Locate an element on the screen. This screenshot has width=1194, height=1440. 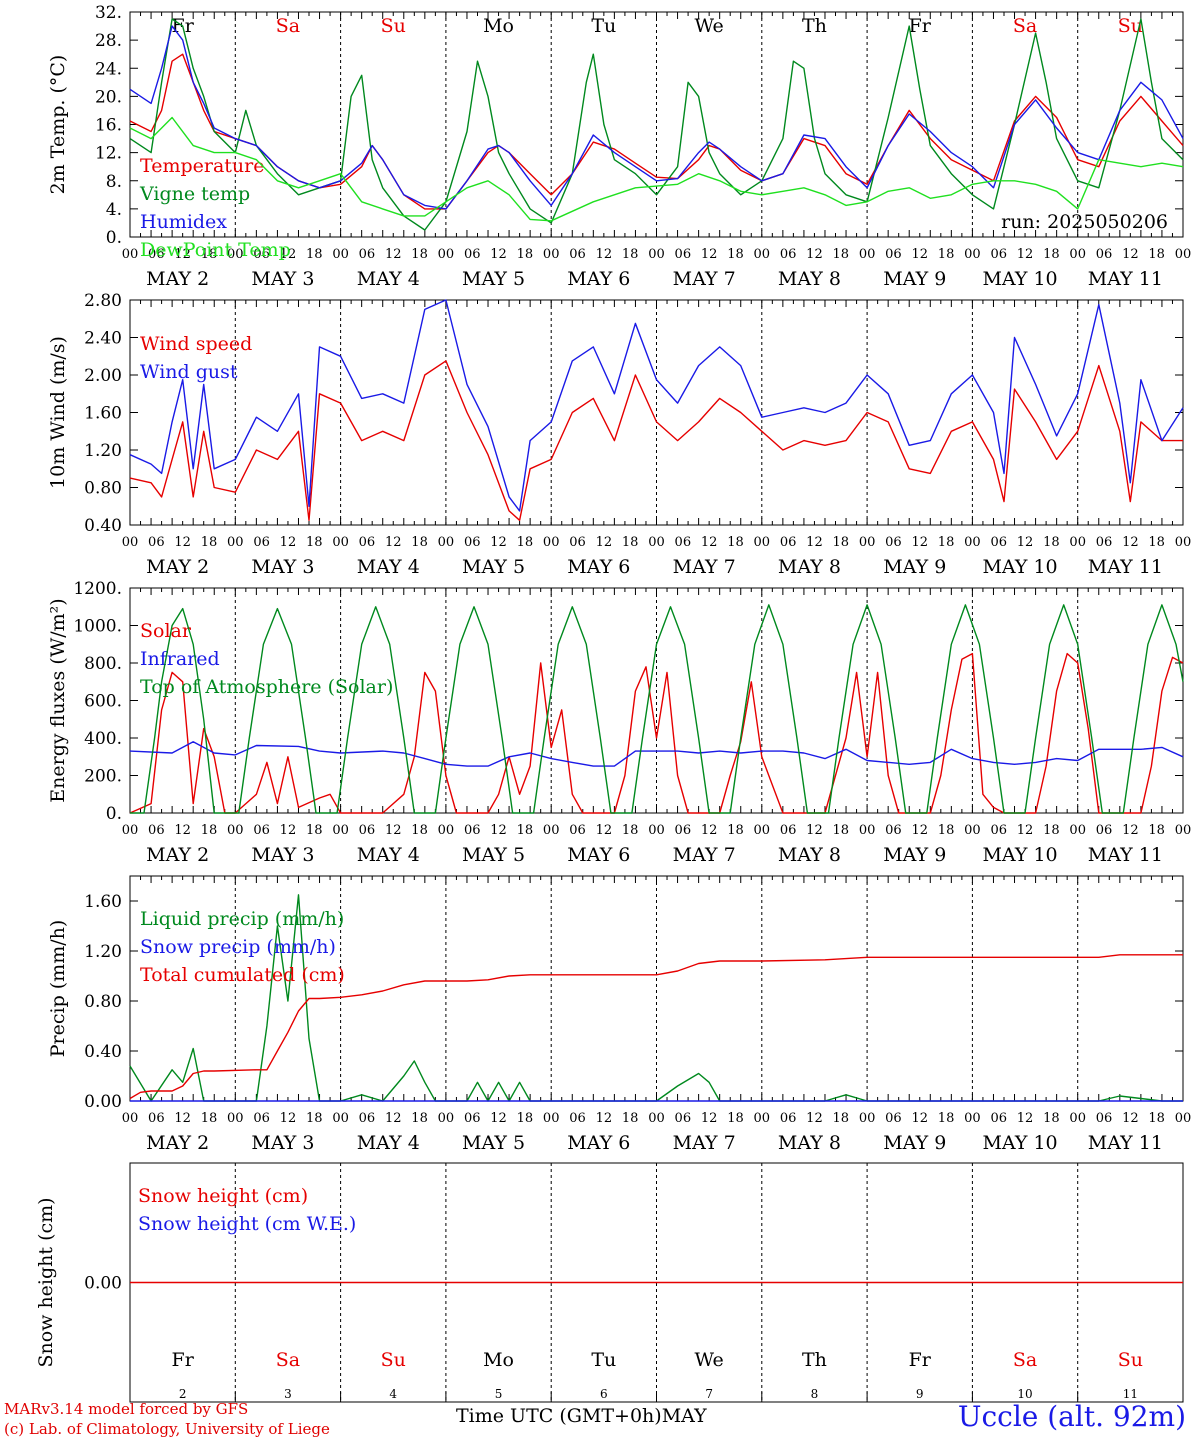
day-number-label: 2 is located at coordinates (183, 1394).